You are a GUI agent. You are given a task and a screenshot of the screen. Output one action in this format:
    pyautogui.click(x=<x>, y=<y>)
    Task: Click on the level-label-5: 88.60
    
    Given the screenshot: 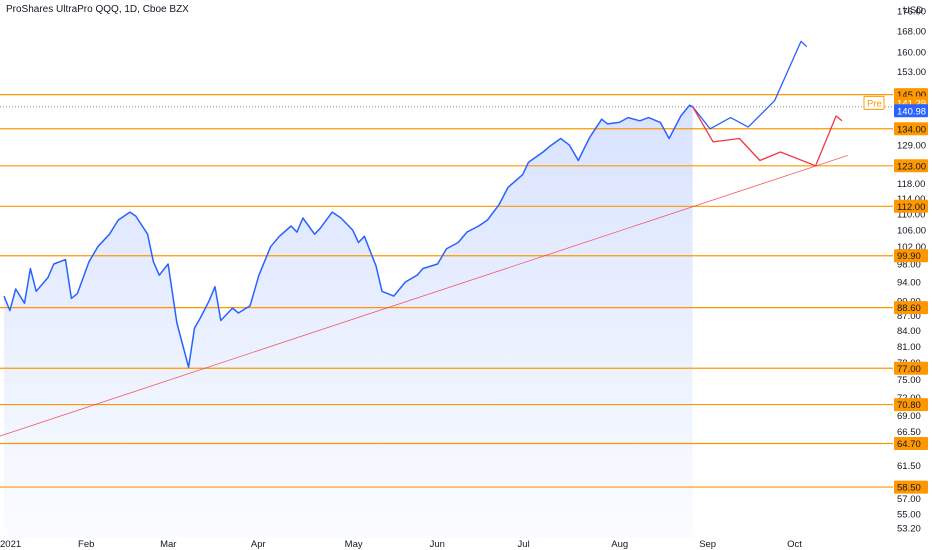 What is the action you would take?
    pyautogui.click(x=909, y=308)
    